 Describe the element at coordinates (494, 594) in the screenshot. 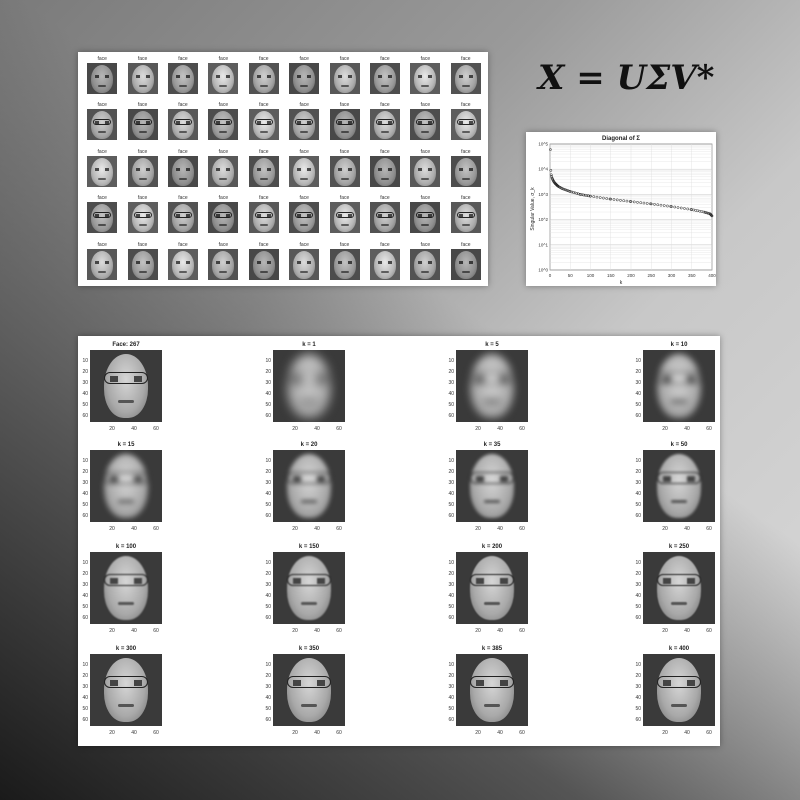

I see `reconstruction-cell: k = 200 10 20 30 40 50 60 20 40 60` at that location.